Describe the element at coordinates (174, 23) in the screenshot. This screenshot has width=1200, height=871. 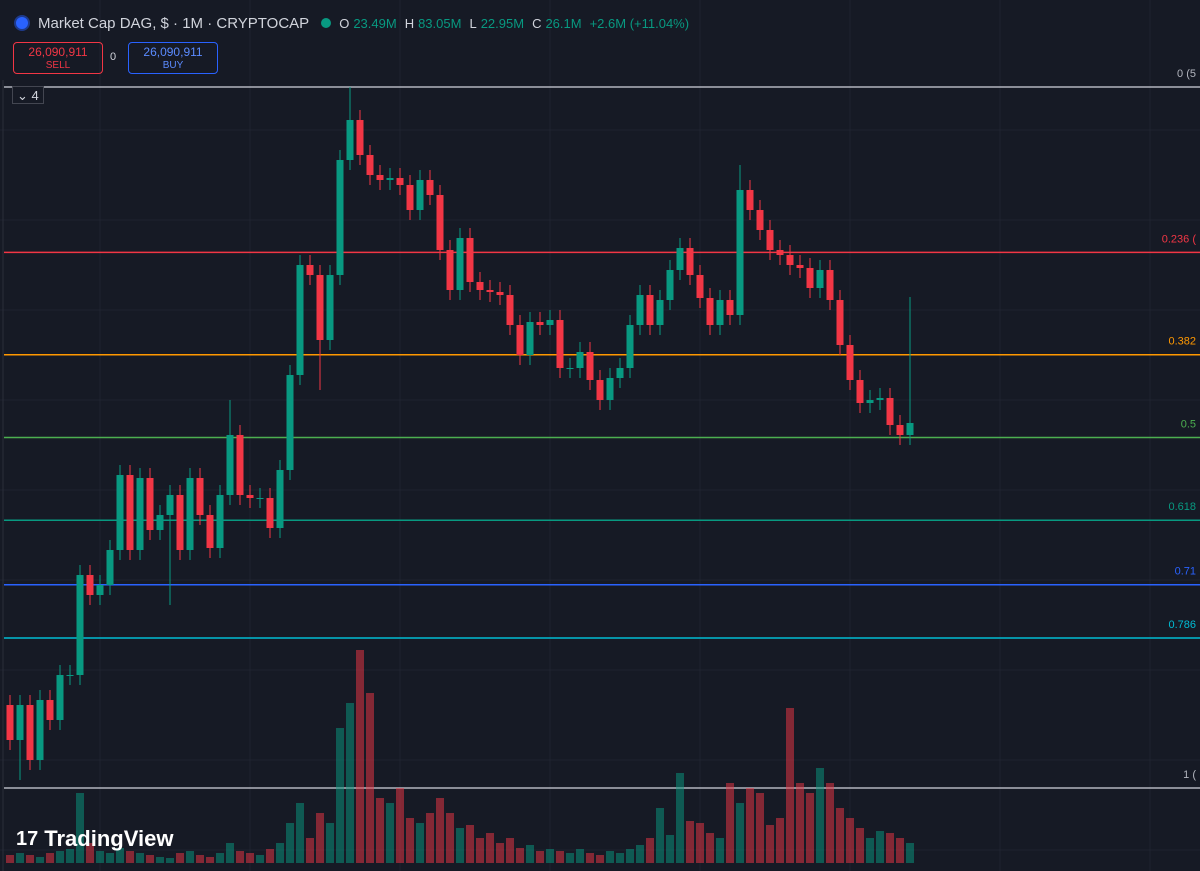
I see `symbol: Market Cap DAG, $ · 1M · CRYPTOCAP` at that location.